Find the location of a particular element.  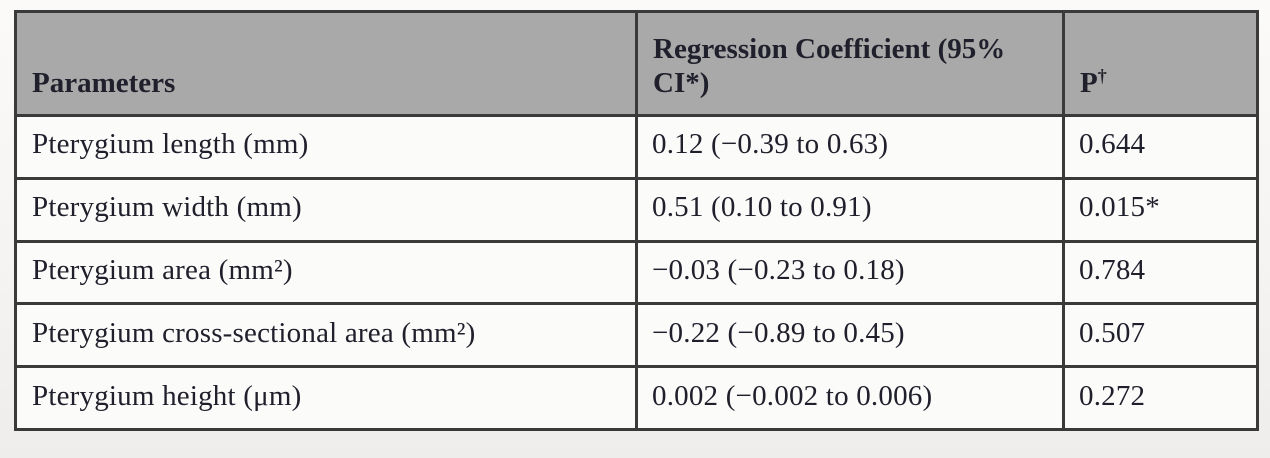

parameter-cell: Pterygium length (mm) is located at coordinates (326, 147).